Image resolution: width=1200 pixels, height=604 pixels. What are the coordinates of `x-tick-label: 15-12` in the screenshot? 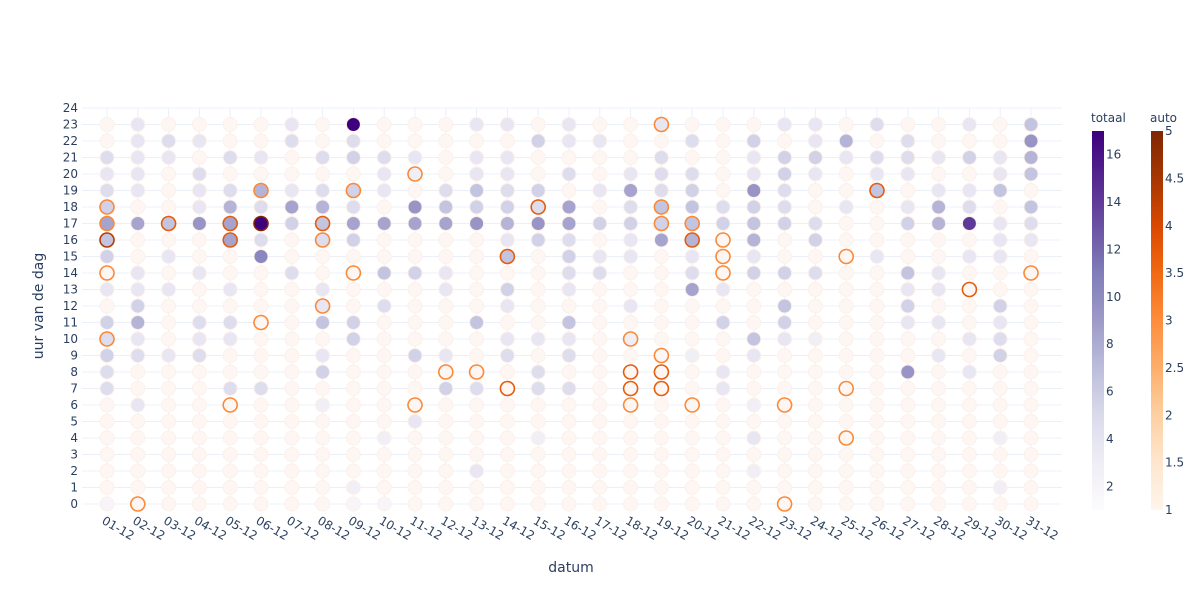 It's located at (549, 528).